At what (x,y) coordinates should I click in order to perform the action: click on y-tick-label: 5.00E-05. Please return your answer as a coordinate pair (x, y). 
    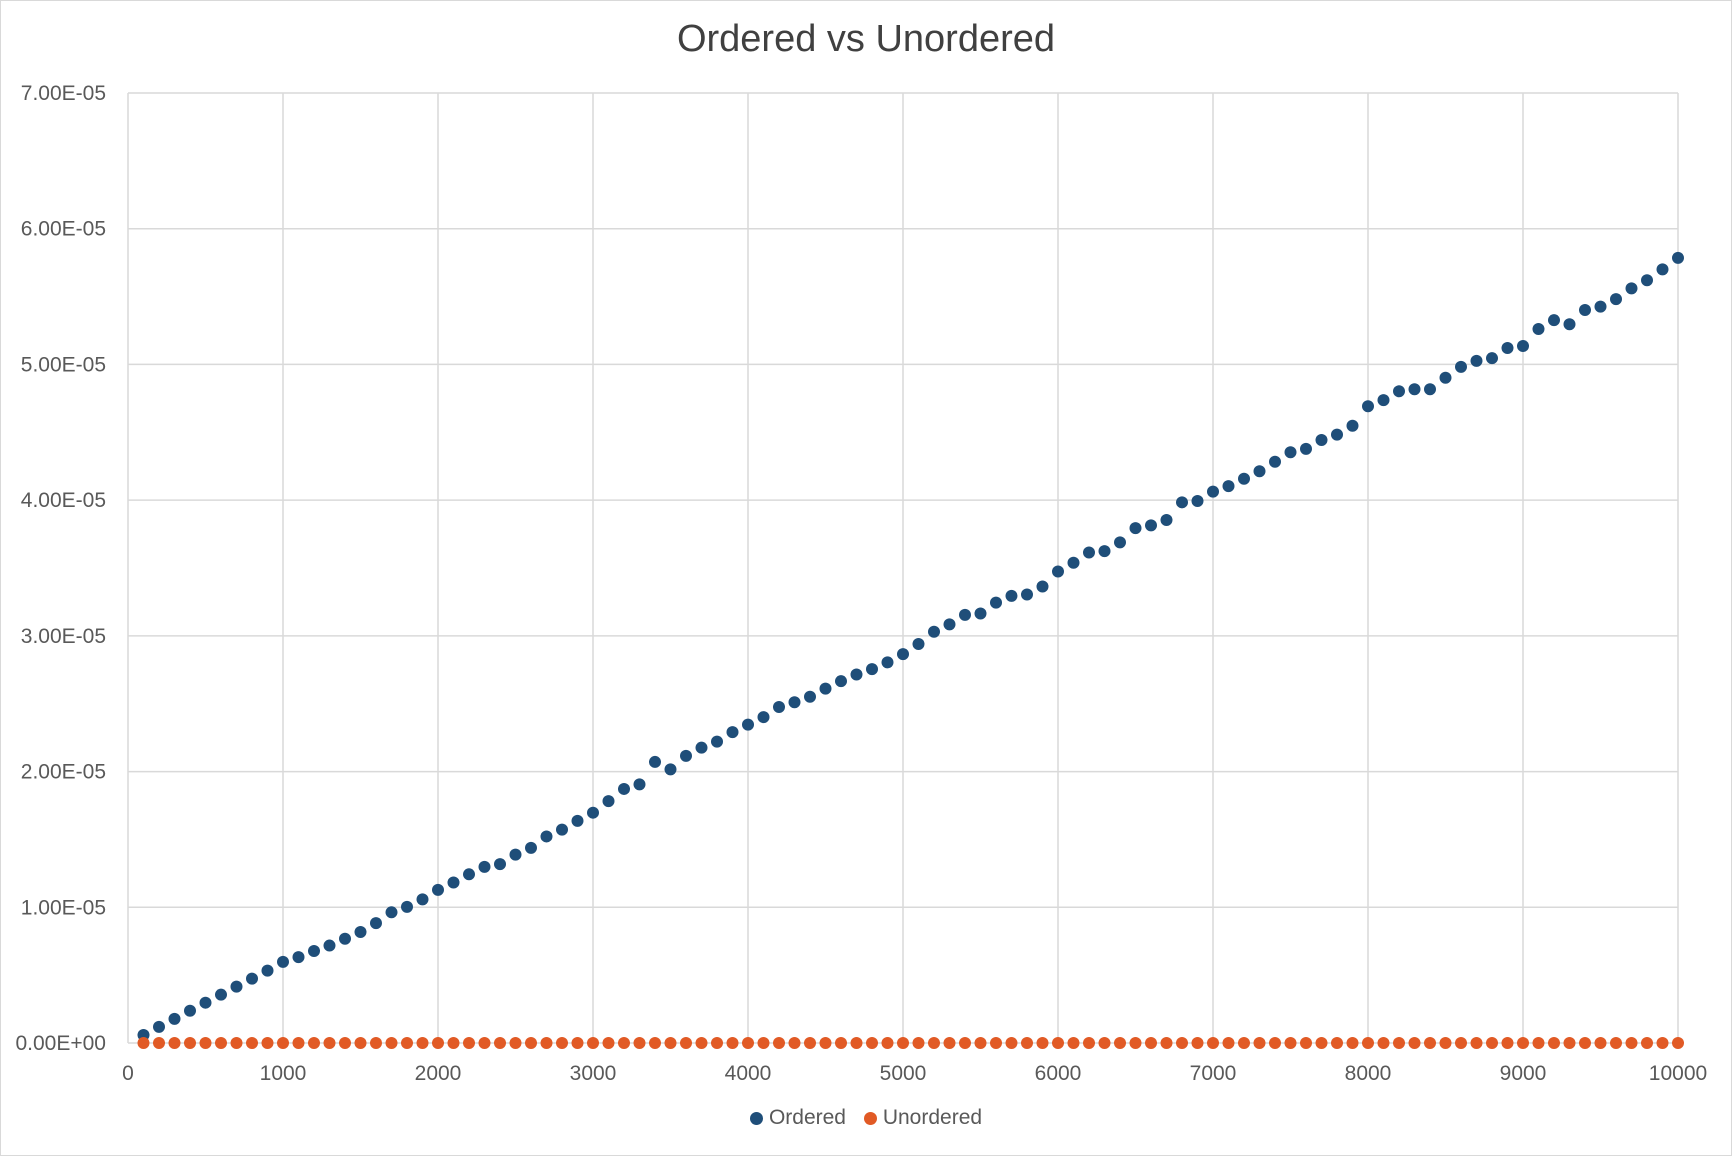
    Looking at the image, I should click on (63, 364).